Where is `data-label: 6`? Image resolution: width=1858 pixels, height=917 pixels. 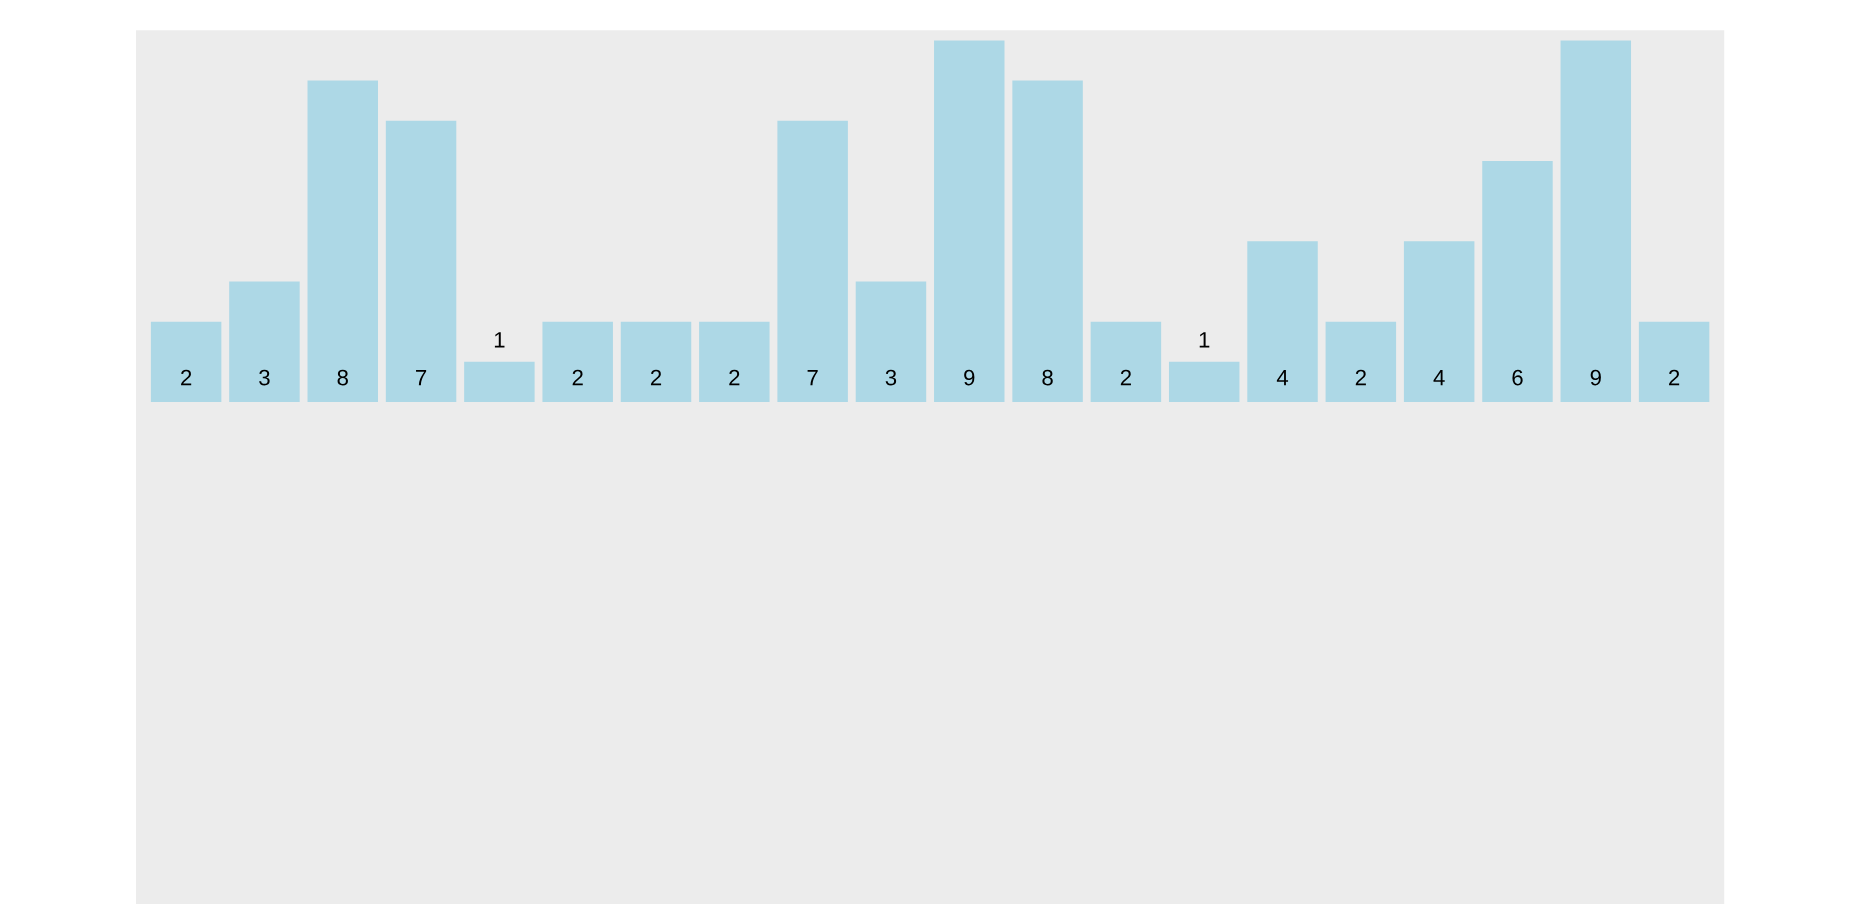 data-label: 6 is located at coordinates (1517, 377).